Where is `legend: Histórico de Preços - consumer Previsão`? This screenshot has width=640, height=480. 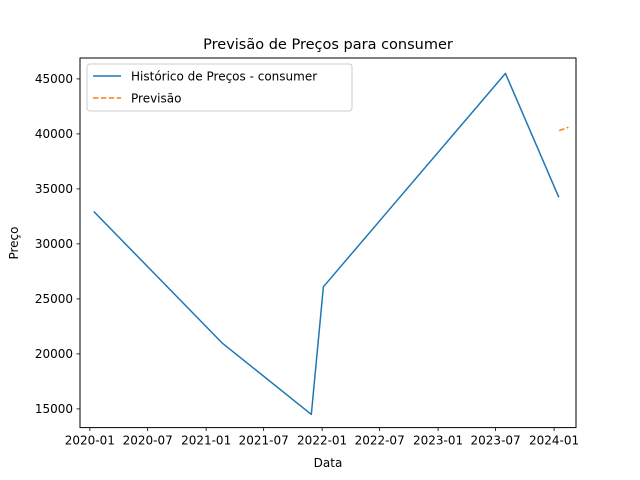
legend: Histórico de Preços - consumer Previsão is located at coordinates (219, 87).